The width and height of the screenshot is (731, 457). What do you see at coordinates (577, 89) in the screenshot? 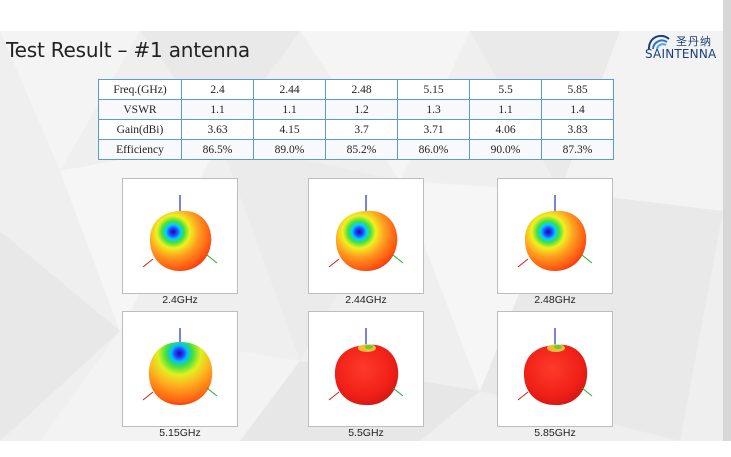
I see `table-cell: 5.85` at bounding box center [577, 89].